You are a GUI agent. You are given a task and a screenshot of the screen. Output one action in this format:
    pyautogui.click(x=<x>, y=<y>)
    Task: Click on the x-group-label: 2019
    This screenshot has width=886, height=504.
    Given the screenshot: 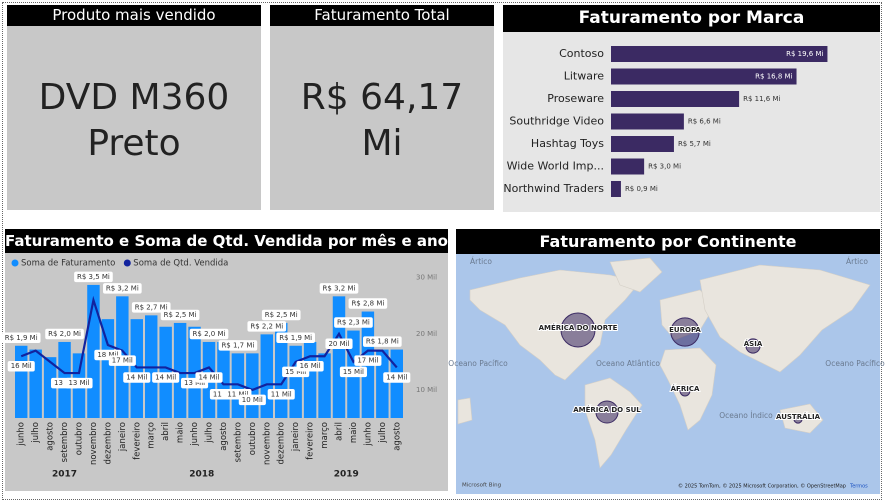 What is the action you would take?
    pyautogui.click(x=346, y=475)
    